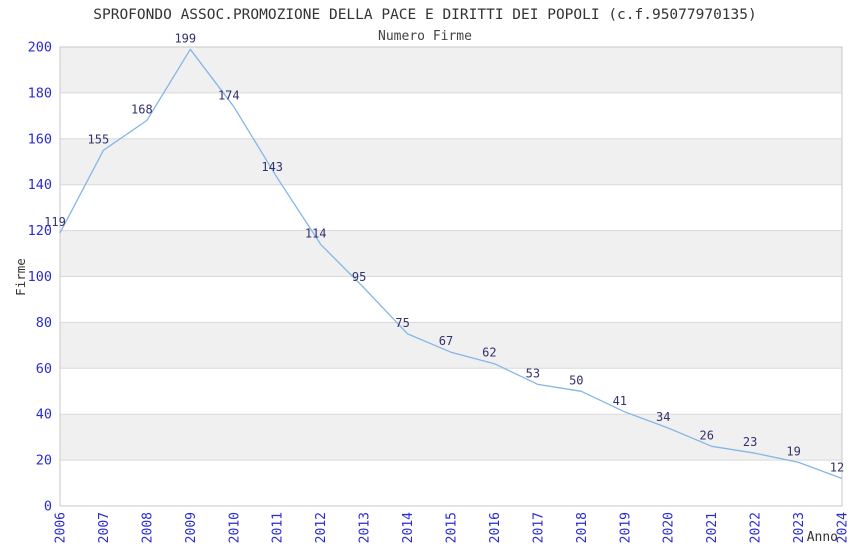 The height and width of the screenshot is (550, 850). What do you see at coordinates (40, 139) in the screenshot?
I see `y-tick-label: 160` at bounding box center [40, 139].